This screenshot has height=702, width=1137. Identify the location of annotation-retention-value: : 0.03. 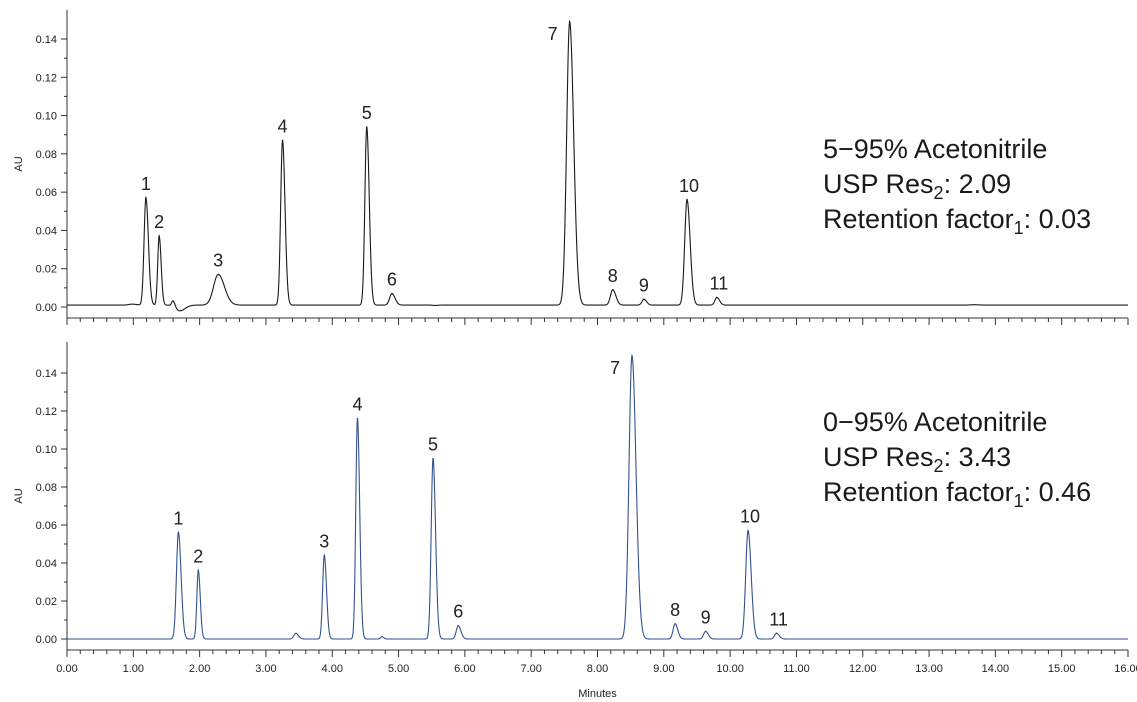
(1058, 219).